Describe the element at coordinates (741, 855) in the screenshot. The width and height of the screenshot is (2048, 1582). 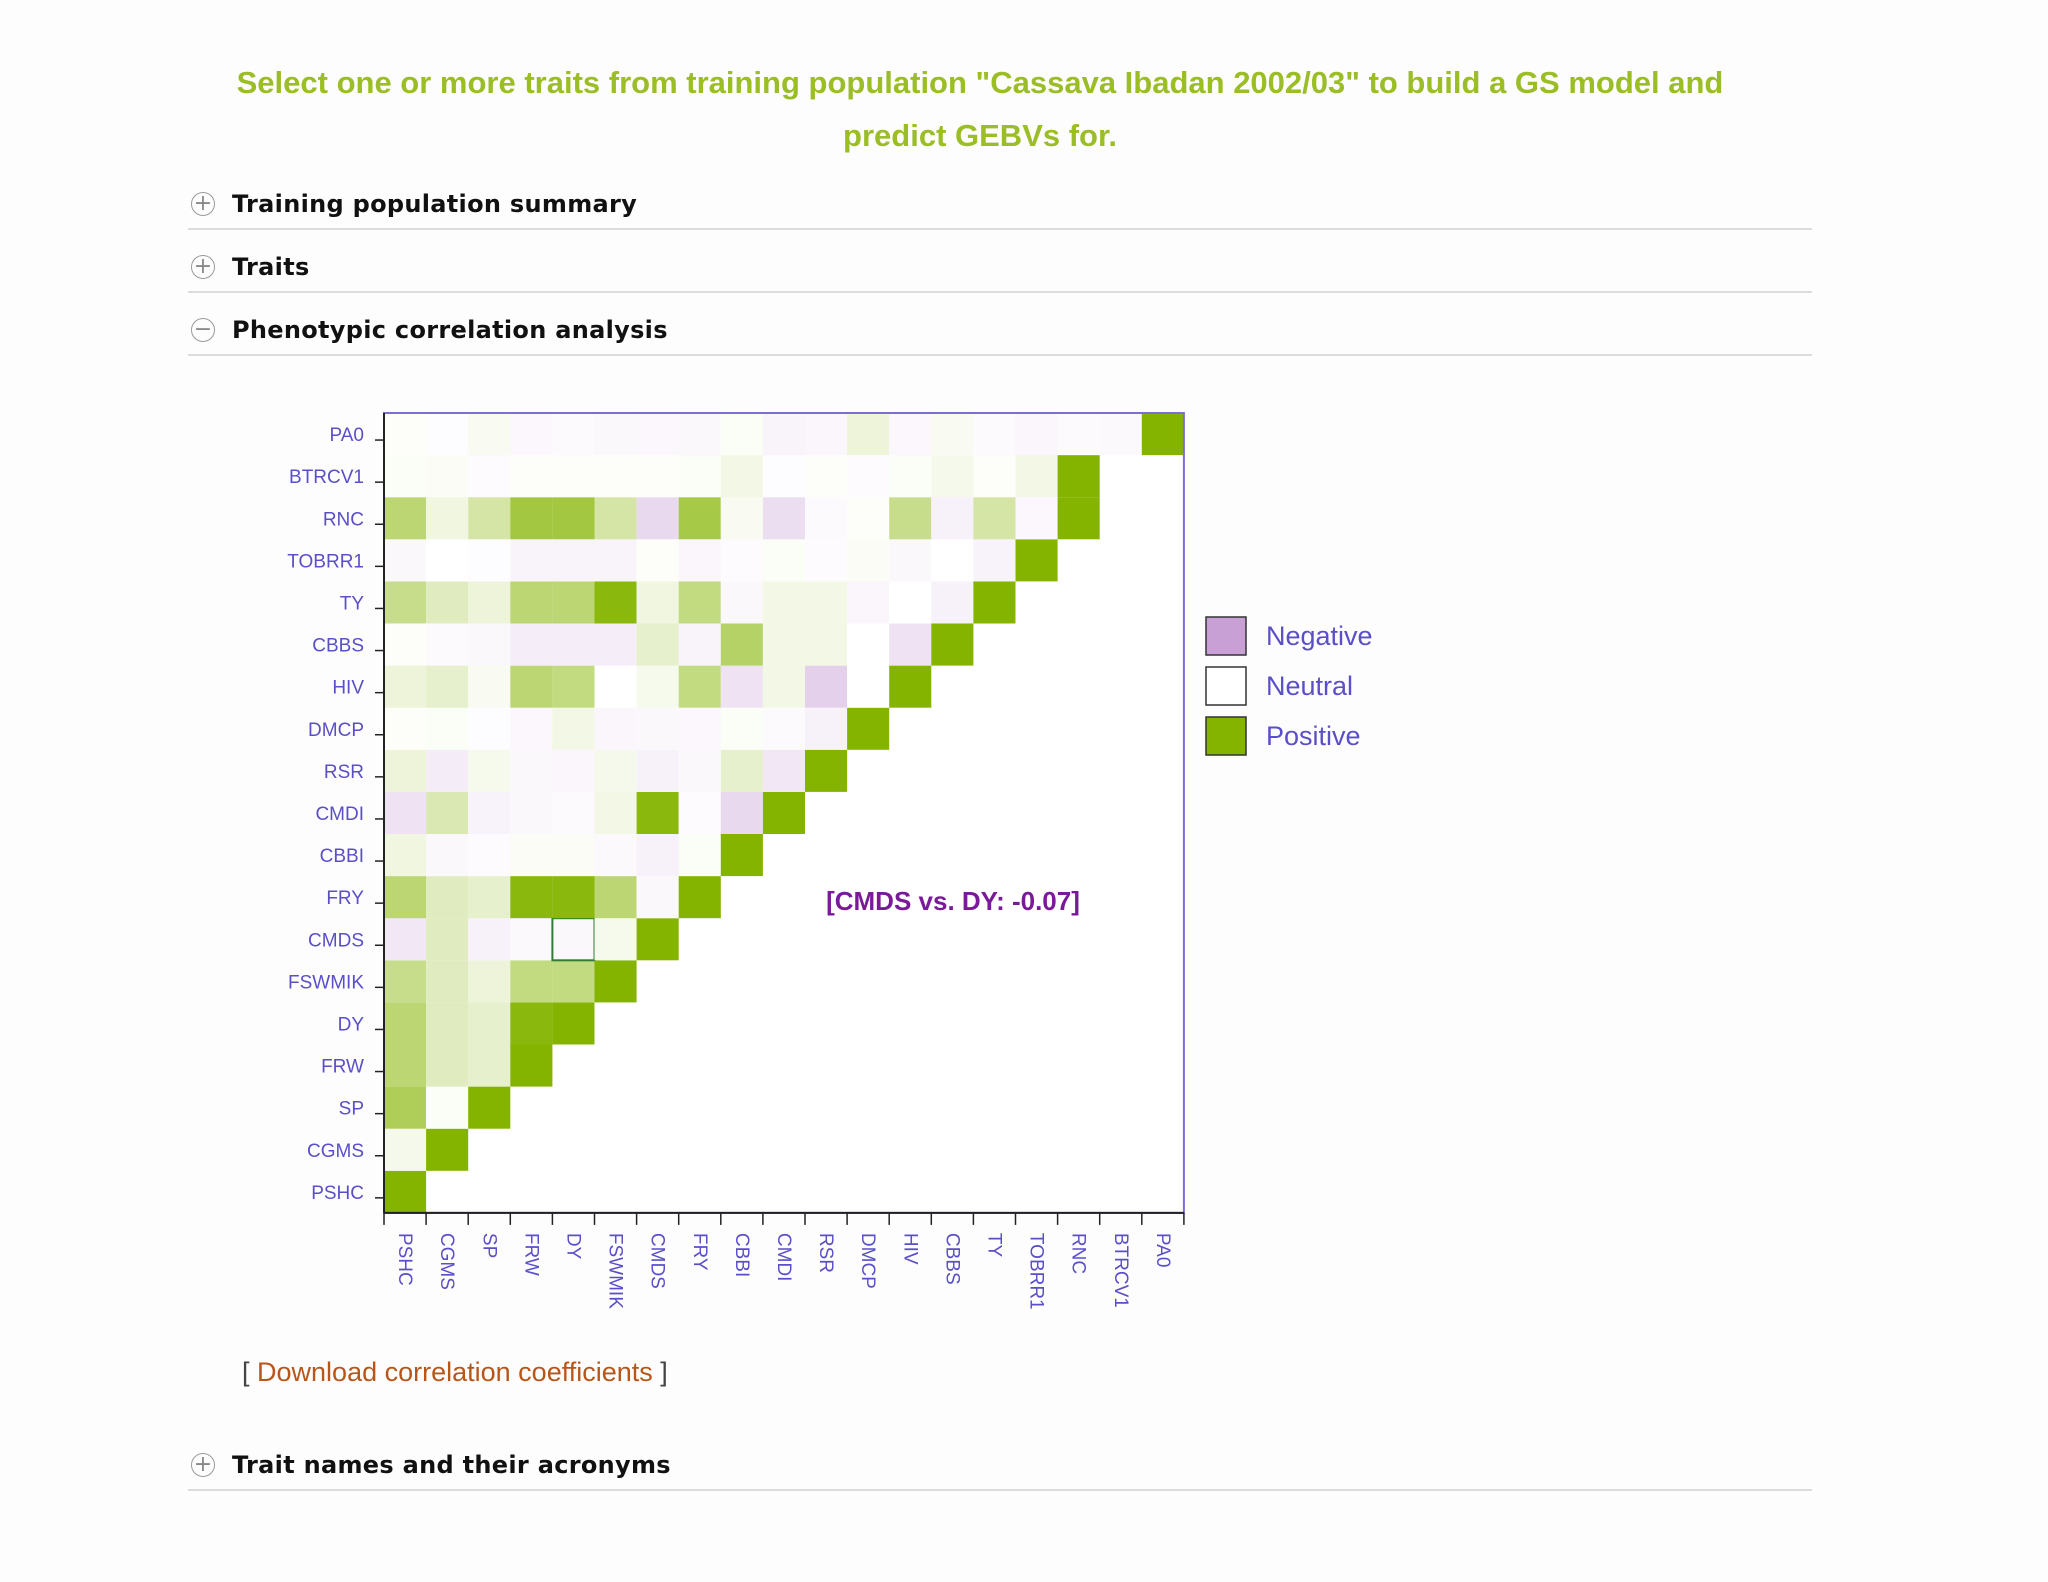
I see `heatmap-cell-cbbi-cbbi` at that location.